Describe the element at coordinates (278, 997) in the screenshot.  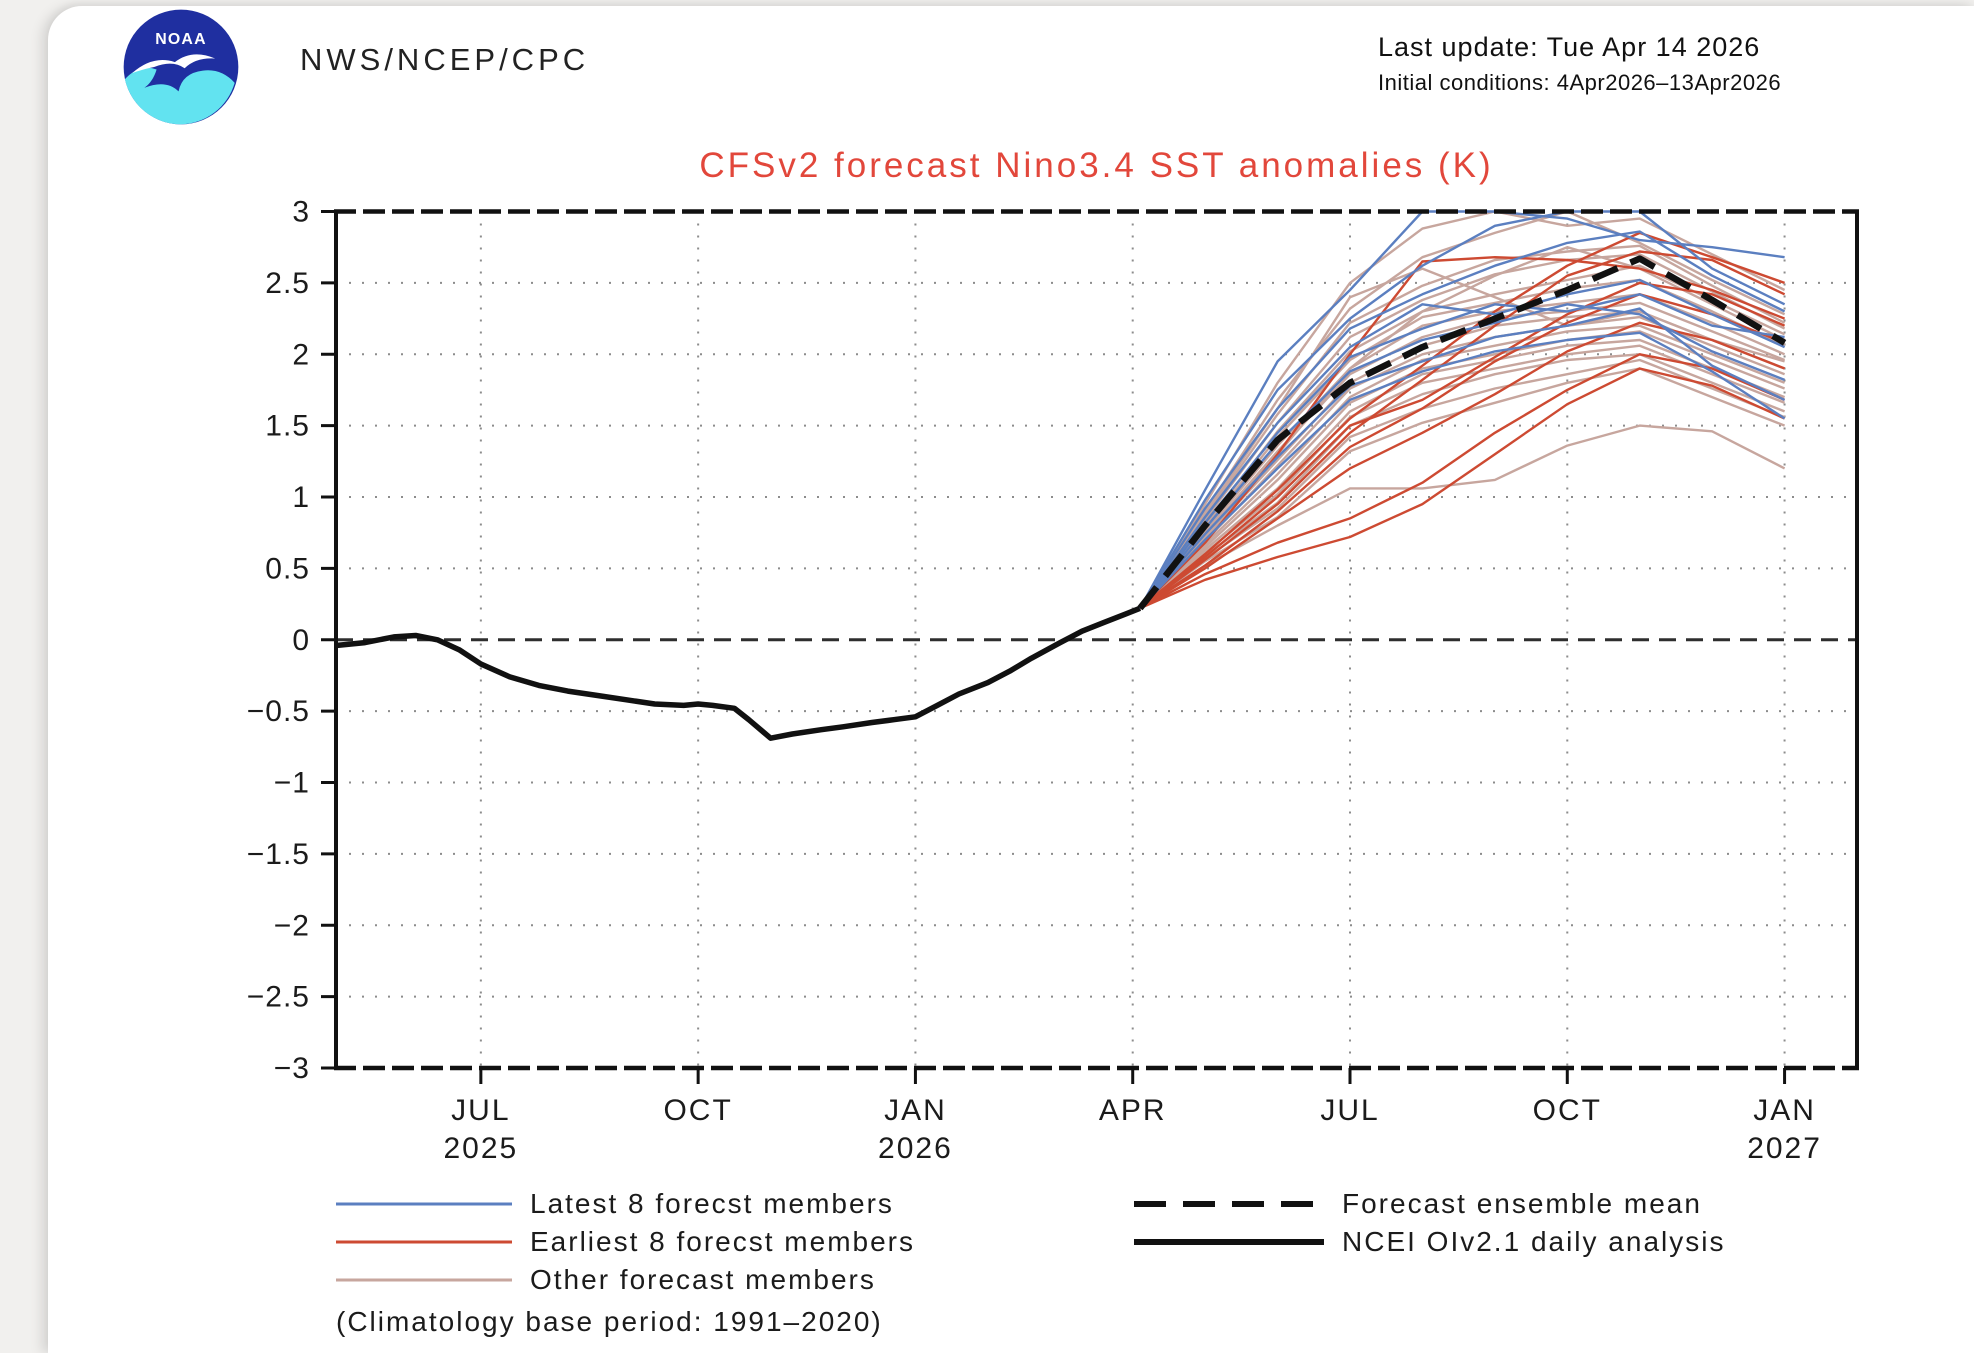
I see `y-tick-label: −2.5` at that location.